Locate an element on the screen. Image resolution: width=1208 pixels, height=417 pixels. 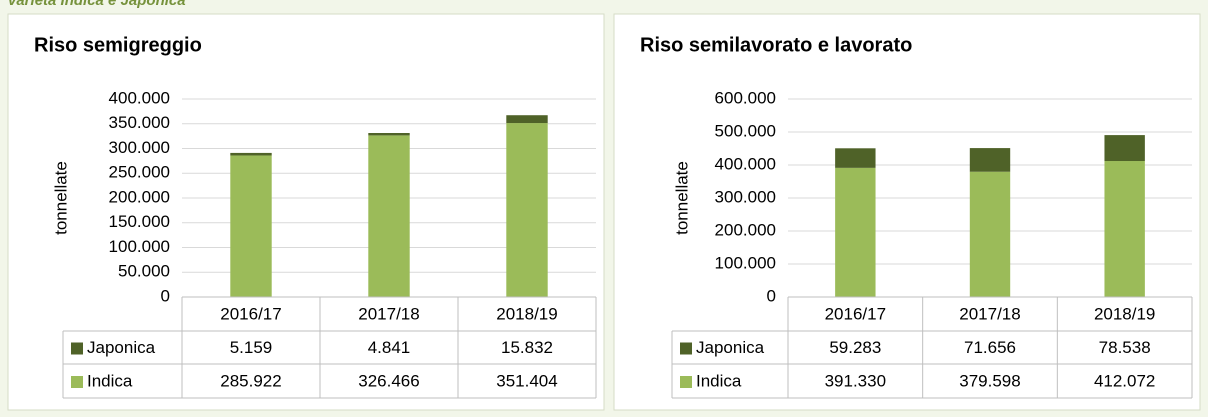
table-value: 412.072 is located at coordinates (1124, 380).